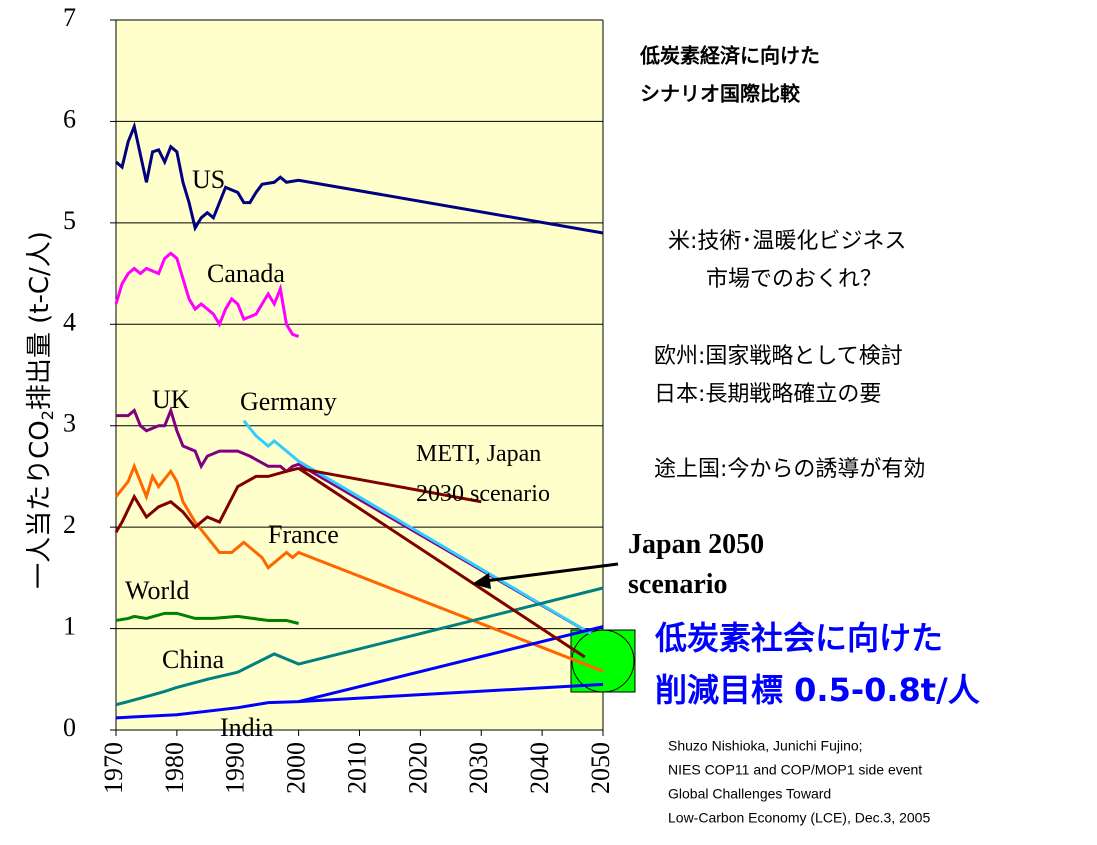 Image resolution: width=1097 pixels, height=845 pixels. What do you see at coordinates (288, 401) in the screenshot?
I see `series-label: Germany` at bounding box center [288, 401].